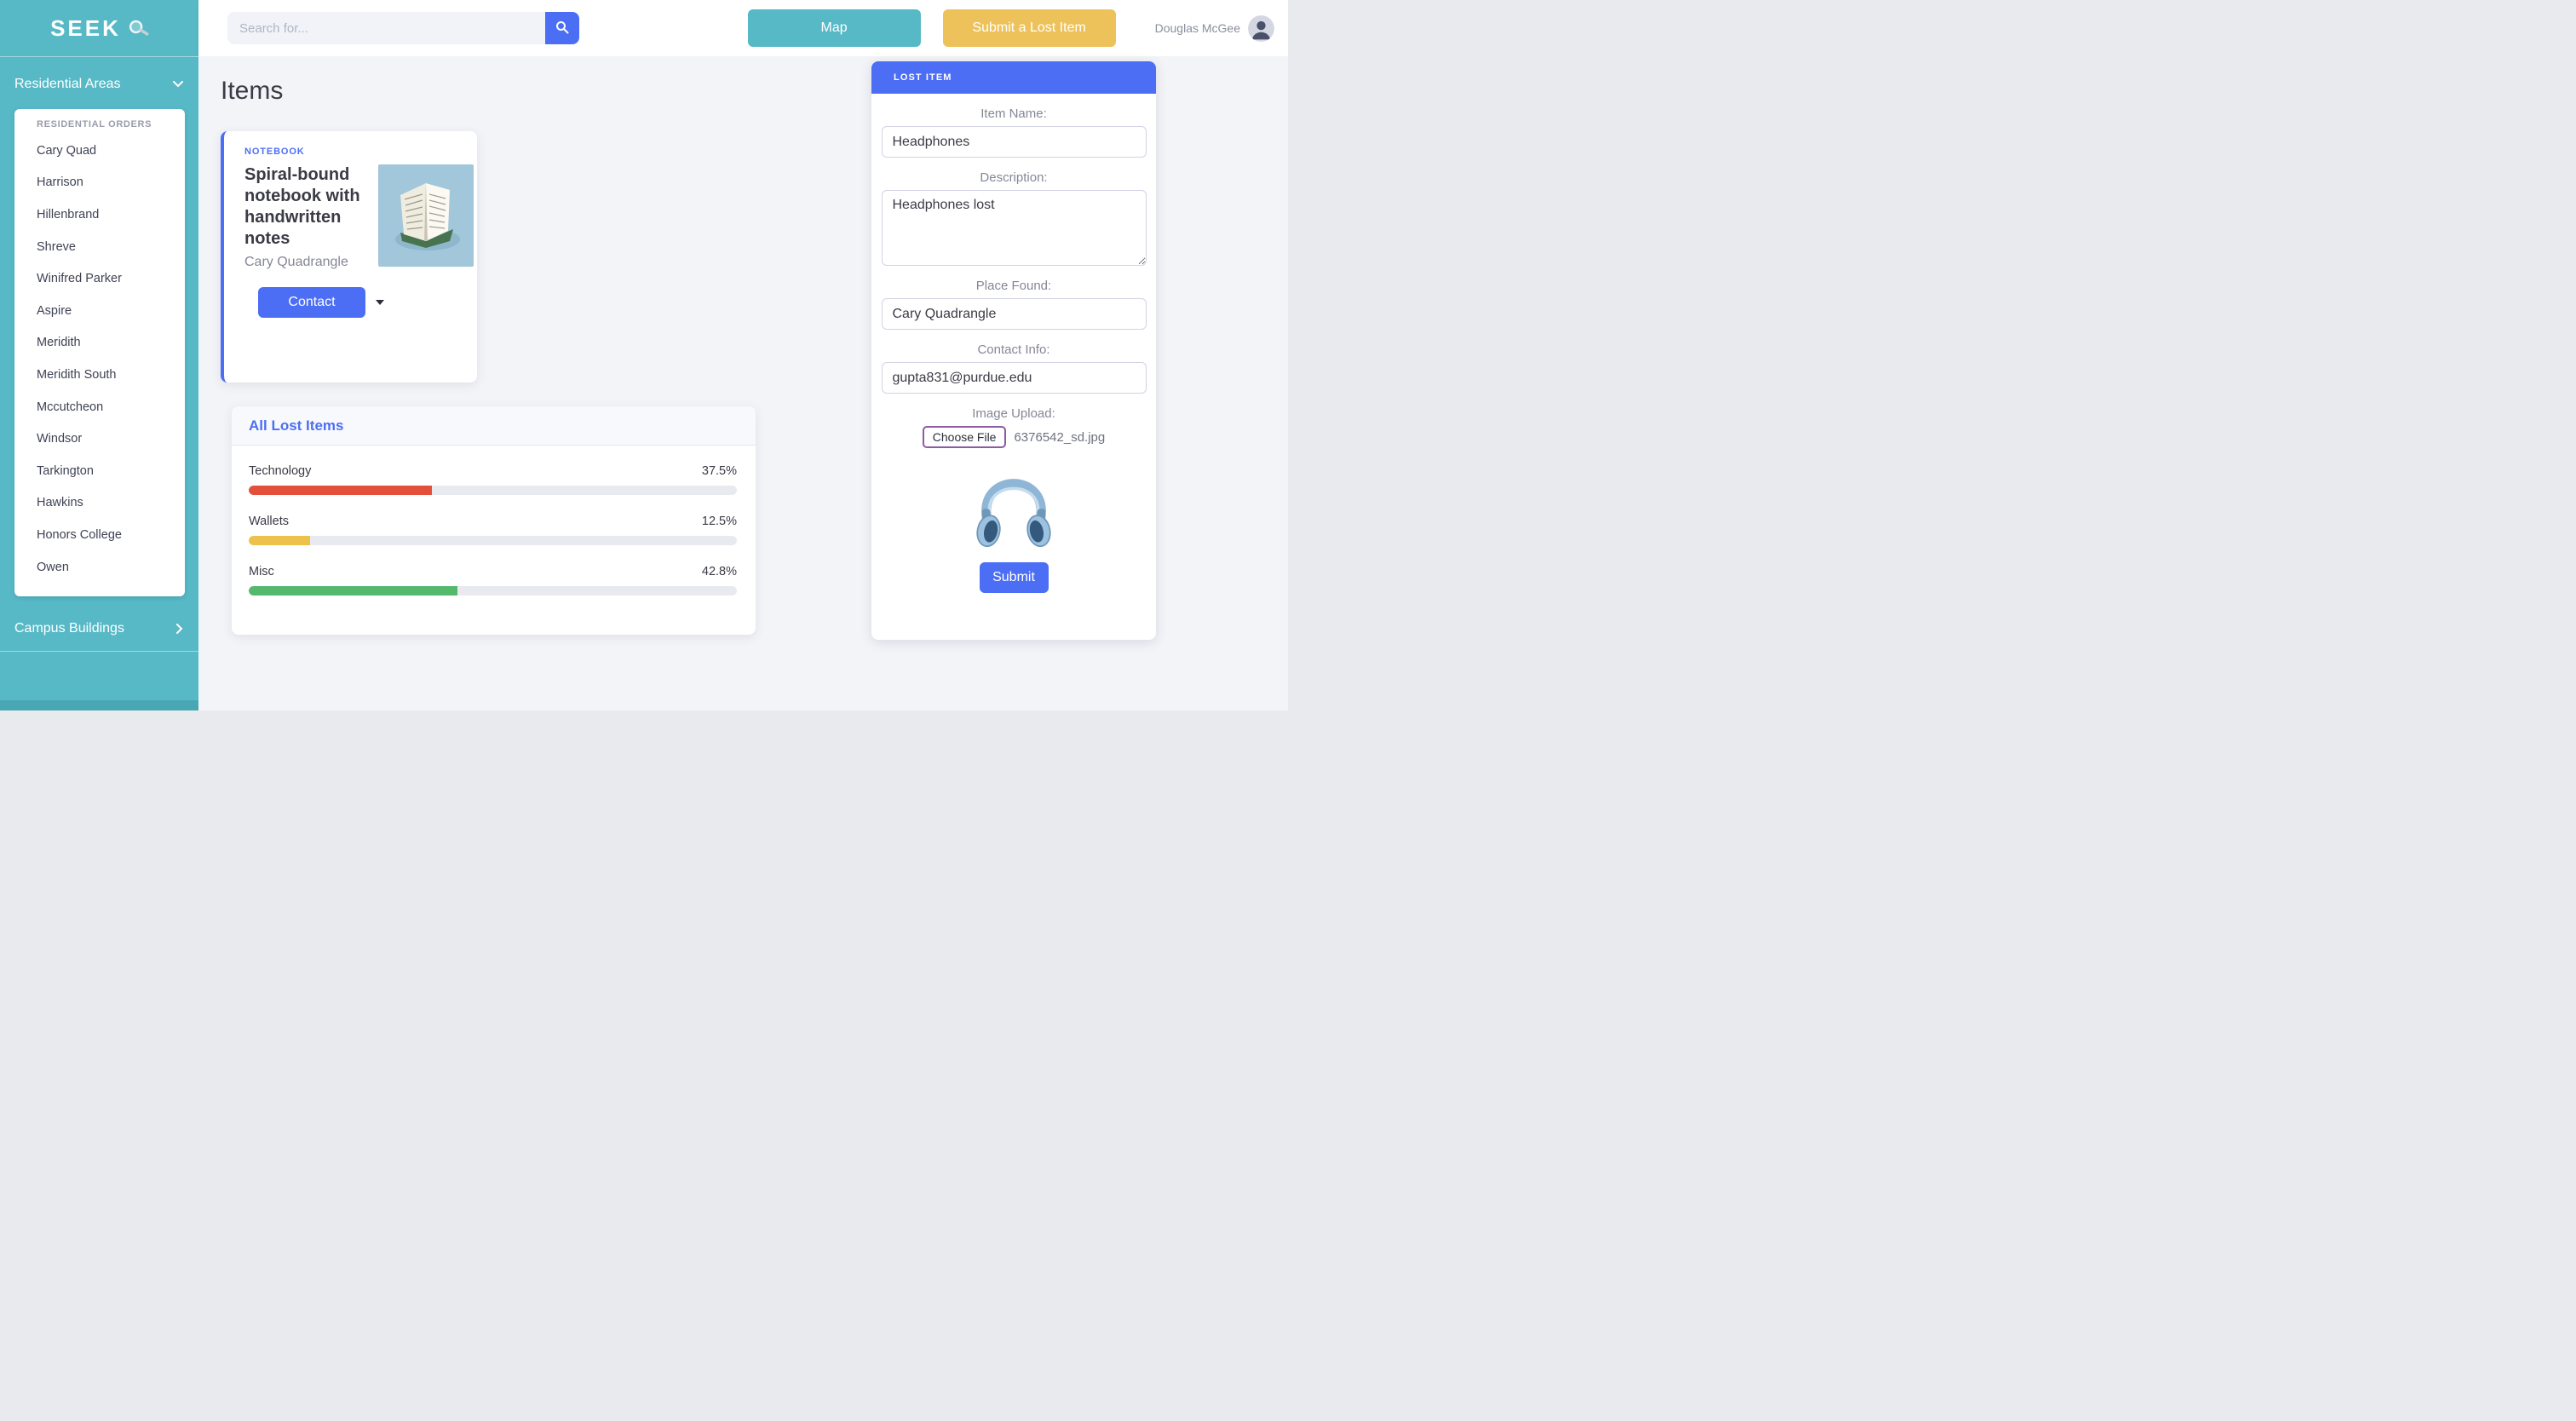 The image size is (2576, 1421). What do you see at coordinates (67, 84) in the screenshot?
I see `residential-areas-label: Residential Areas` at bounding box center [67, 84].